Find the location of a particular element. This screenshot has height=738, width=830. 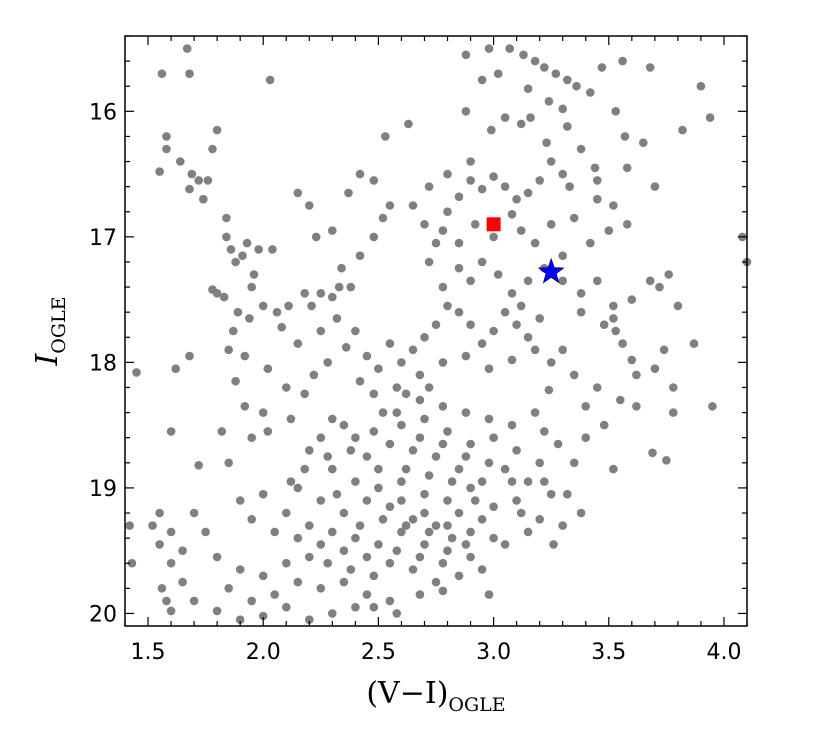

y-tick-label: 17 is located at coordinates (103, 238).